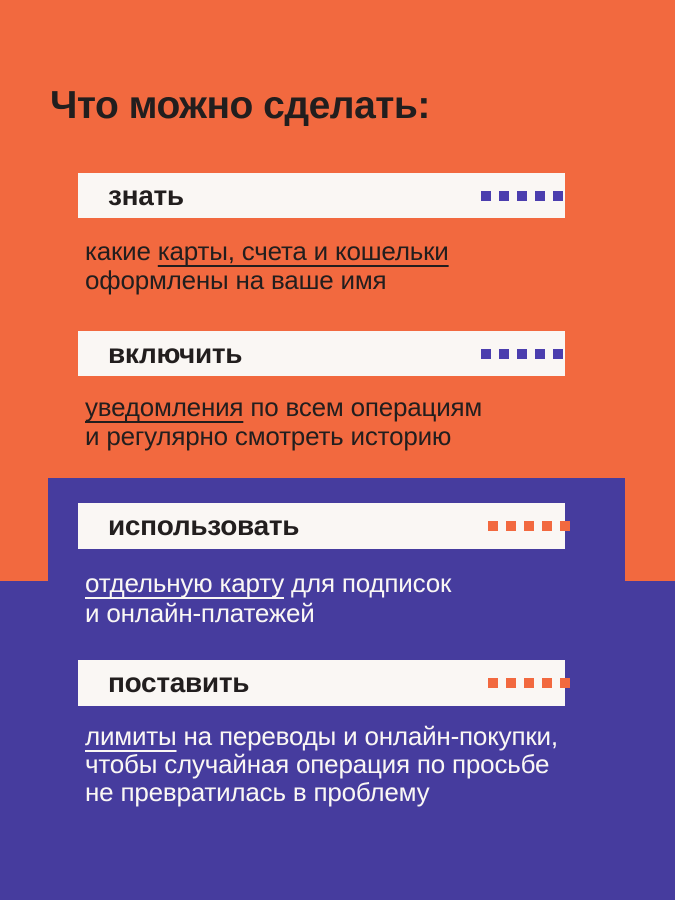 The width and height of the screenshot is (675, 900). What do you see at coordinates (257, 792) in the screenshot?
I see `line-text: не превратилась в проблему` at bounding box center [257, 792].